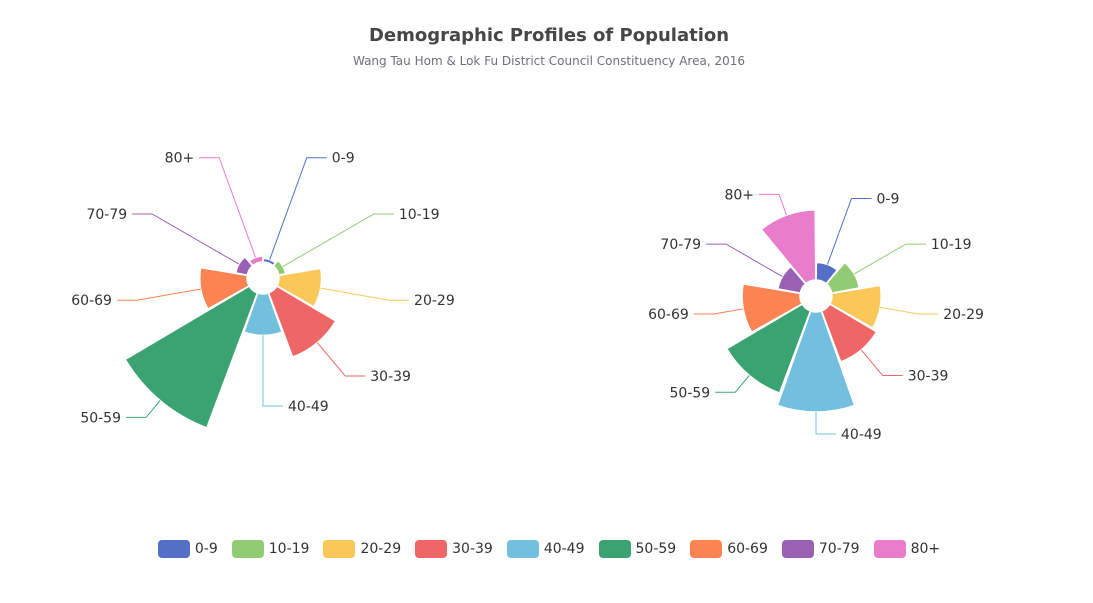 The width and height of the screenshot is (1093, 603). I want to click on legend-item-40-49: 40-49, so click(545, 549).